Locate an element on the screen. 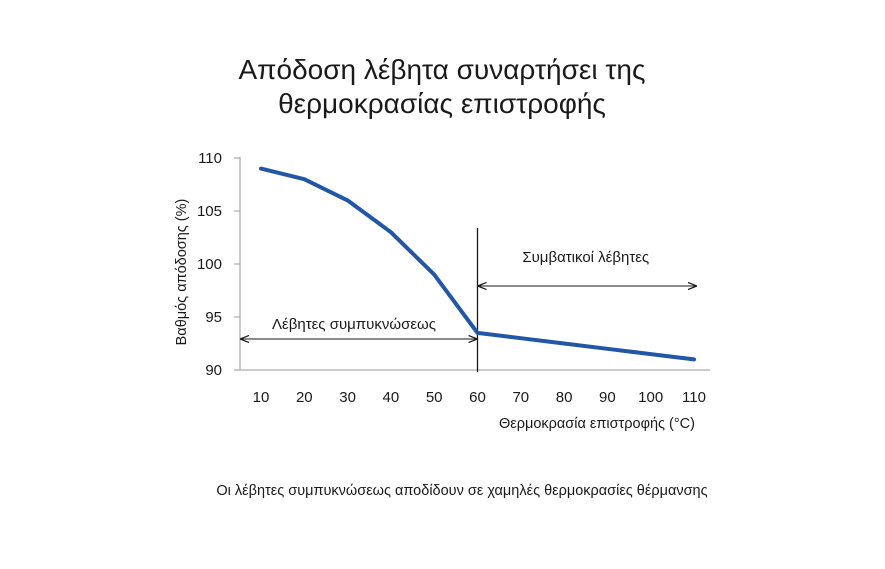 This screenshot has height=569, width=885. x-tick-label: 10 is located at coordinates (261, 397).